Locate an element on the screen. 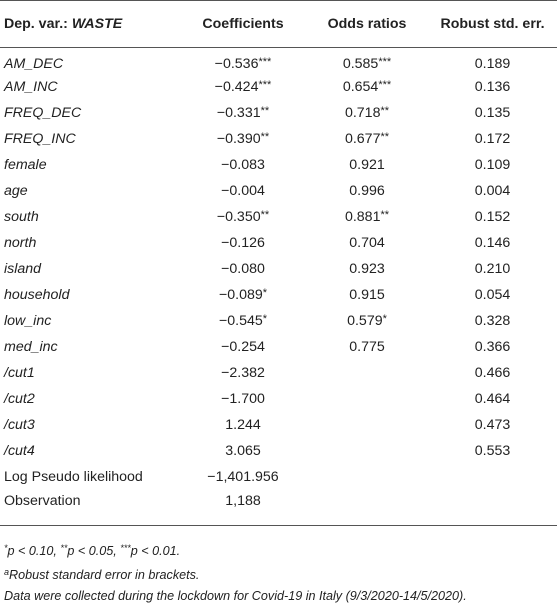 The height and width of the screenshot is (607, 557). robust-se-header: Robust std. err. is located at coordinates (492, 24).